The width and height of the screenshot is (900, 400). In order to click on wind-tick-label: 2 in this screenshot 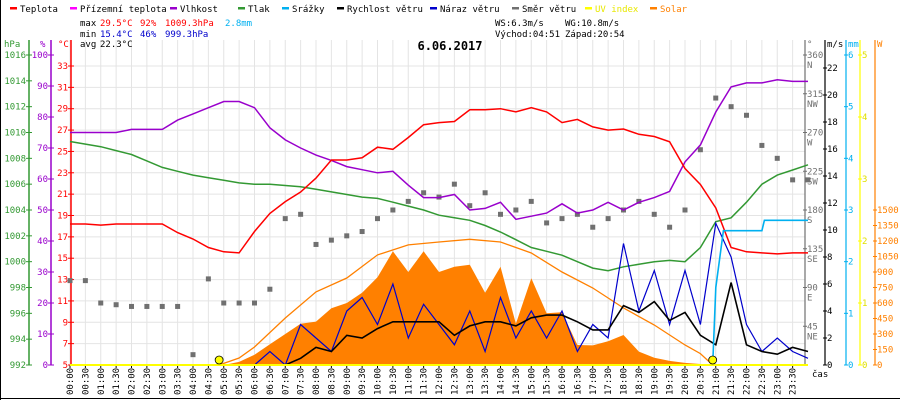, I will do `click(829, 339)`.